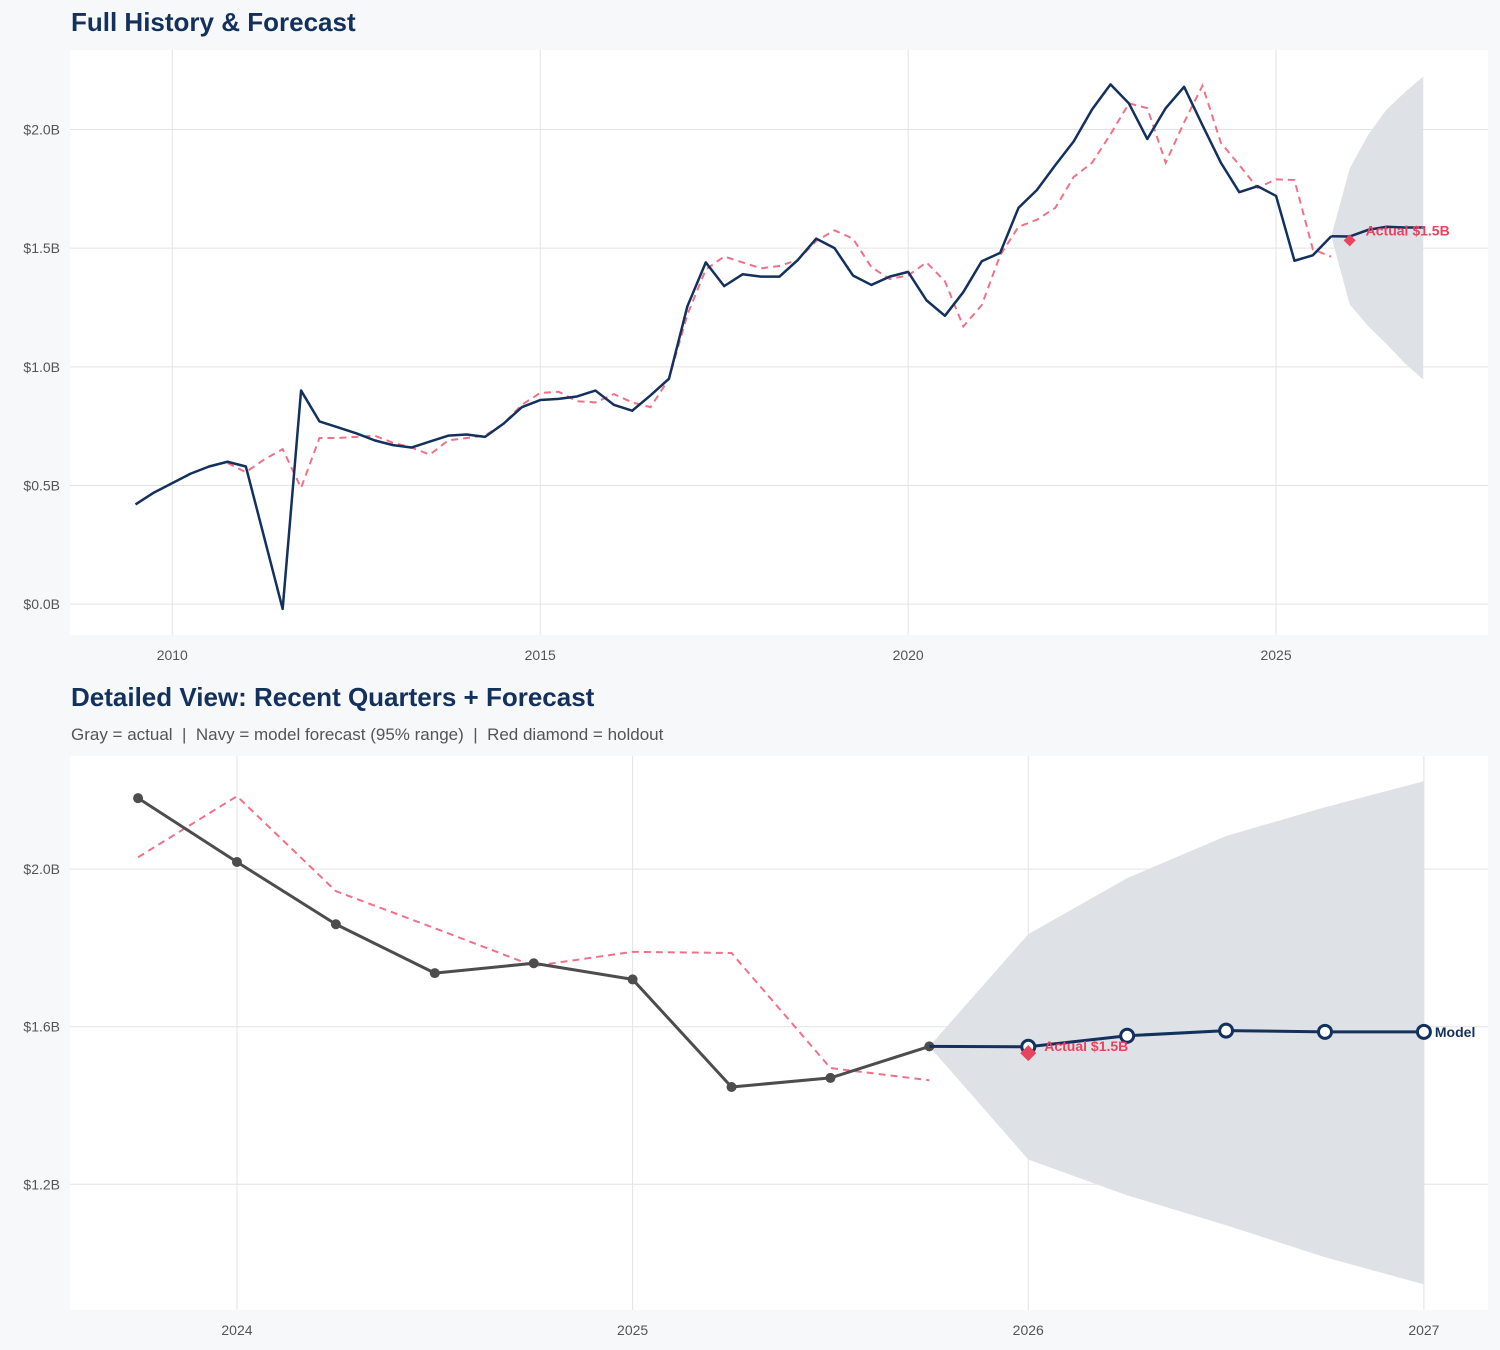 This screenshot has width=1500, height=1350. I want to click on y-tick-label: $1.0B, so click(41, 367).